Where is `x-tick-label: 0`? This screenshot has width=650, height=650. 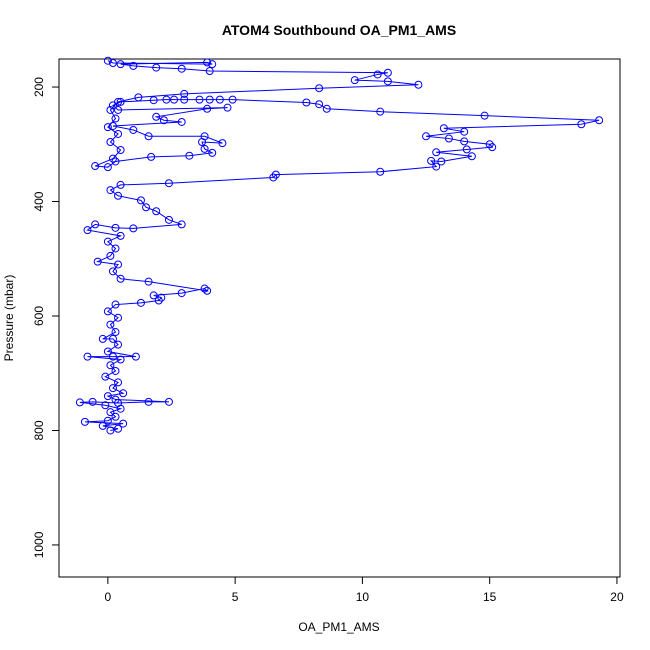 x-tick-label: 0 is located at coordinates (108, 597).